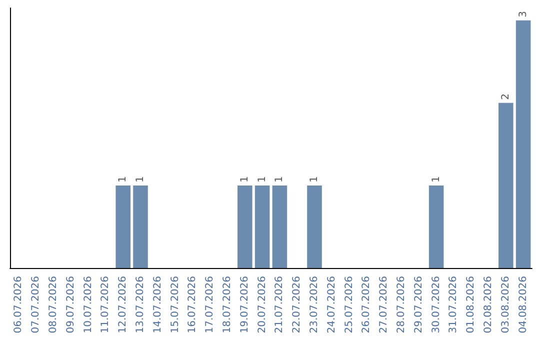  Describe the element at coordinates (280, 305) in the screenshot. I see `x-tick-label: 21.07.2026` at that location.